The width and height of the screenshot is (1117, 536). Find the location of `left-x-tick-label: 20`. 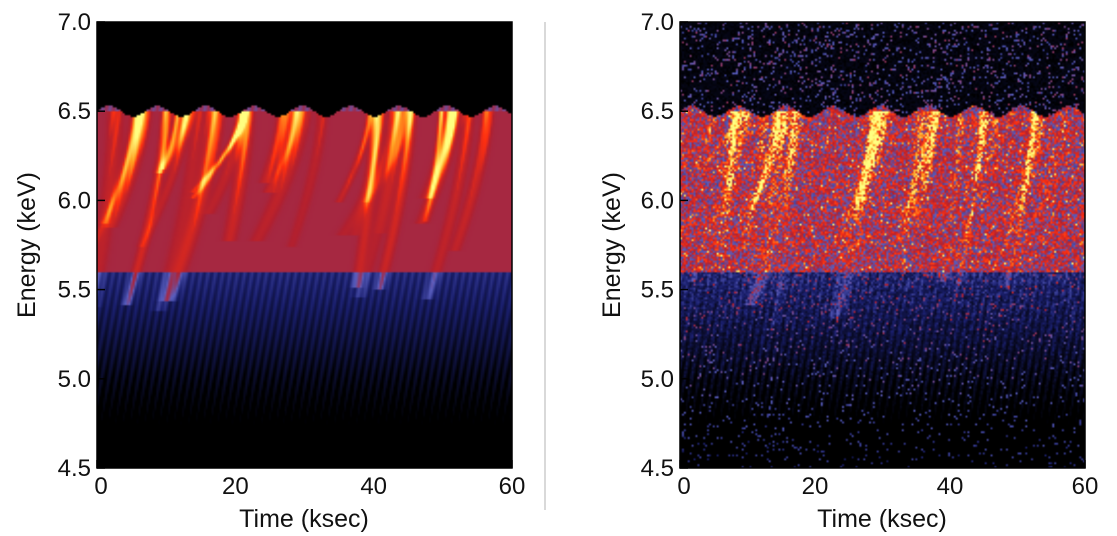

left-x-tick-label: 20 is located at coordinates (235, 486).